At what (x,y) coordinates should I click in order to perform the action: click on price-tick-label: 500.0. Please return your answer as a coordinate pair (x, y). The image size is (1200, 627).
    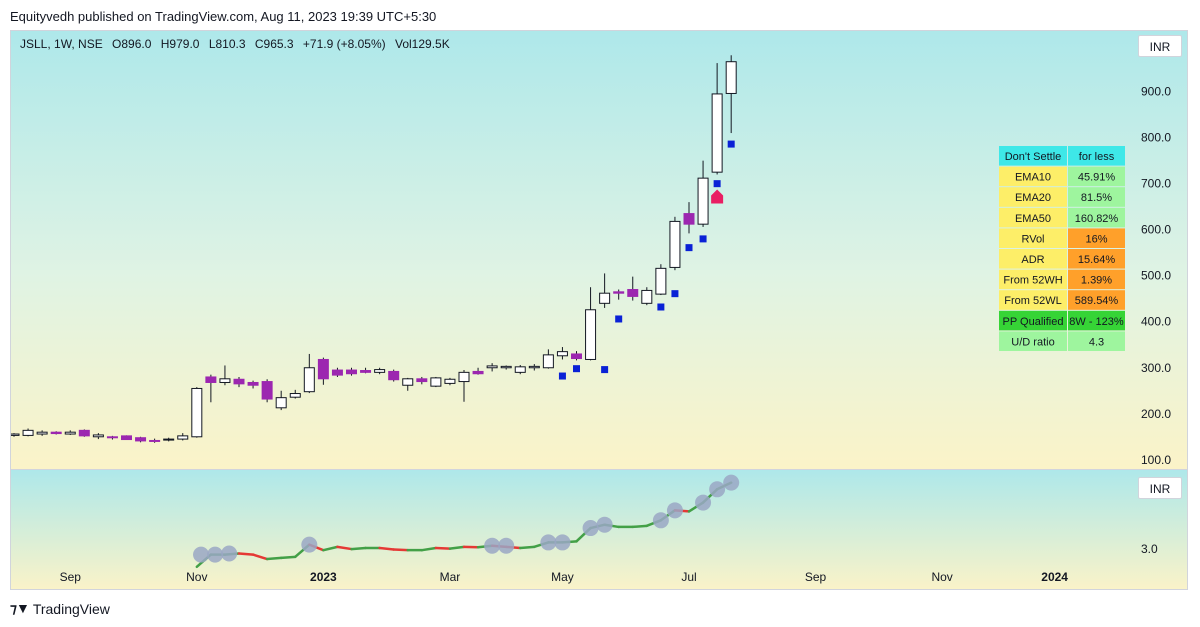
    Looking at the image, I should click on (1156, 276).